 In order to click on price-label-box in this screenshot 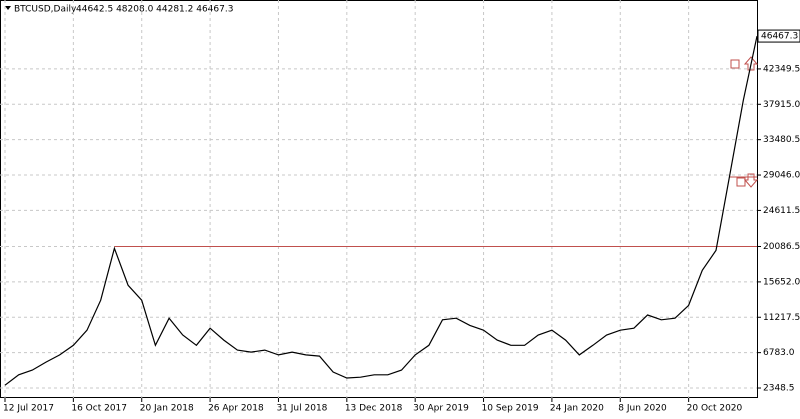, I will do `click(778, 36)`.